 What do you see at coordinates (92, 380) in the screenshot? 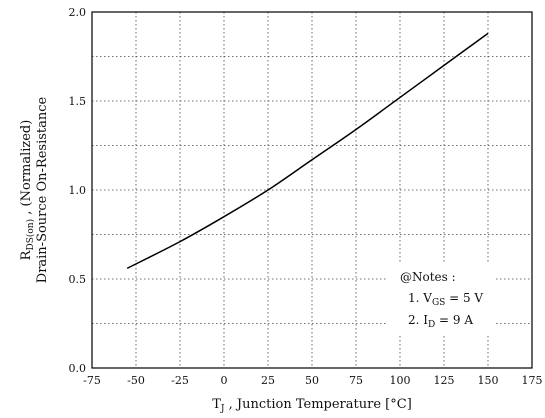
I see `x-tick-label: -75` at bounding box center [92, 380].